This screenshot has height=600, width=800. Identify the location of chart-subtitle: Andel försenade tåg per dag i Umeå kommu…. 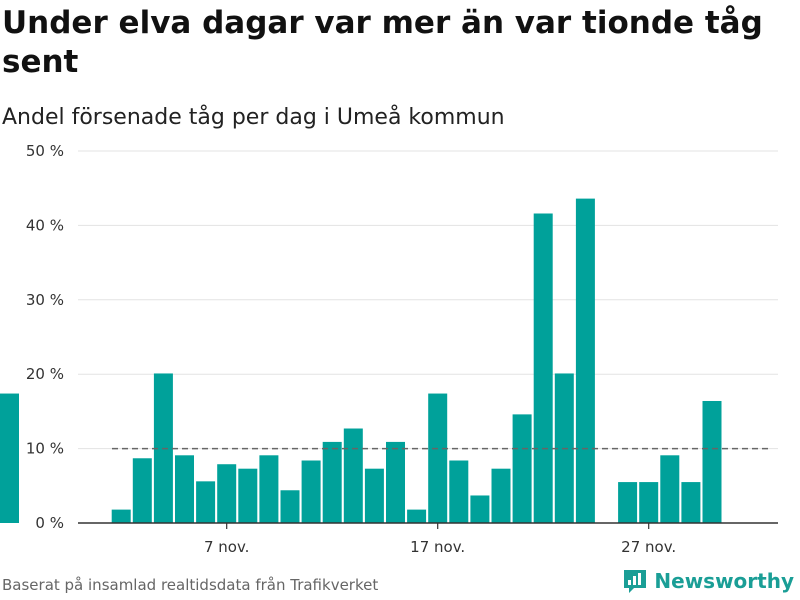
(253, 117).